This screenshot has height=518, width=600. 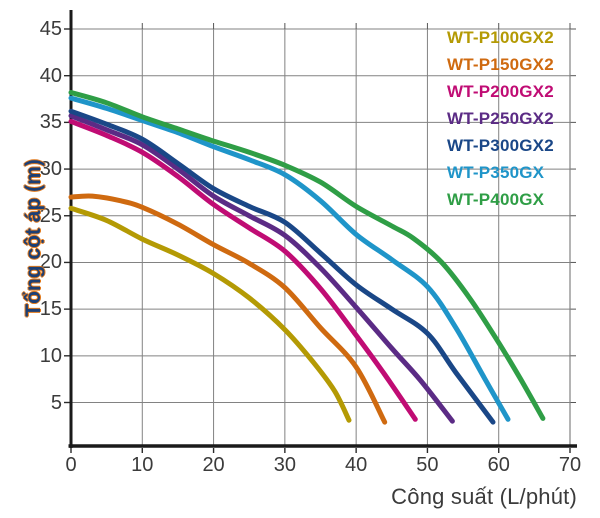 What do you see at coordinates (142, 465) in the screenshot?
I see `x-tick-label-10: 10` at bounding box center [142, 465].